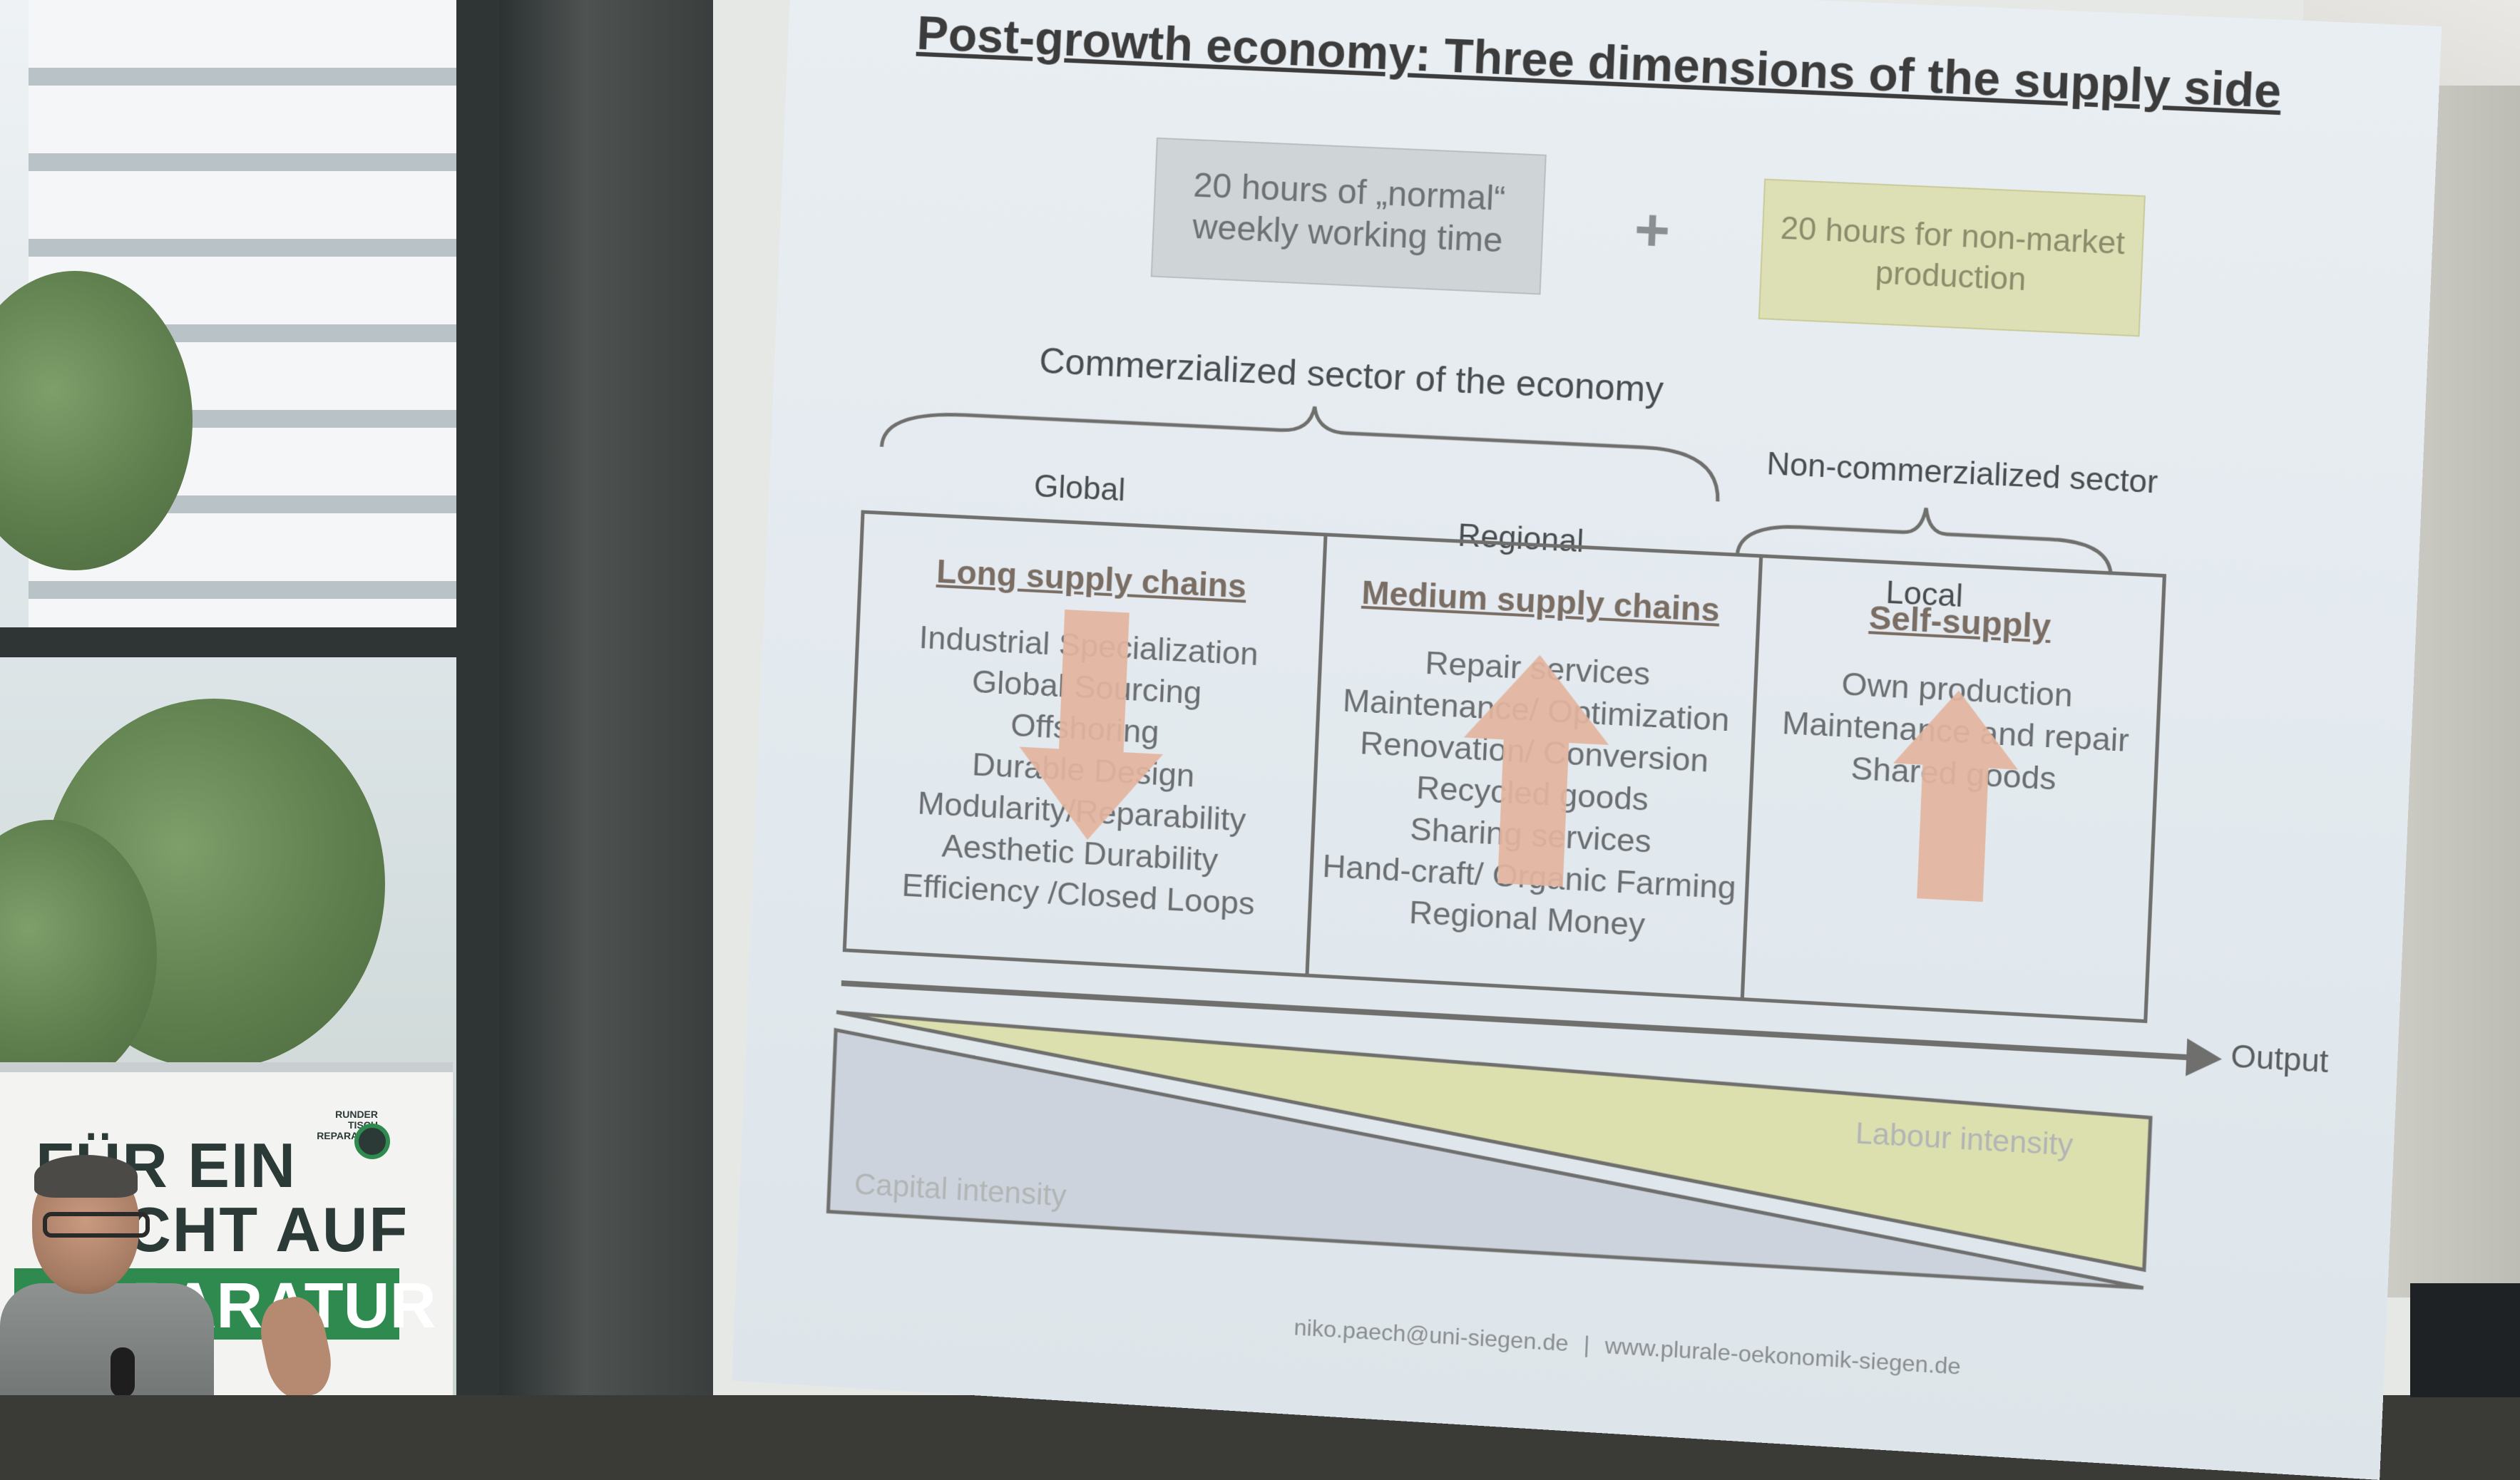 This screenshot has height=1480, width=2520. I want to click on output-label: Output, so click(2279, 1060).